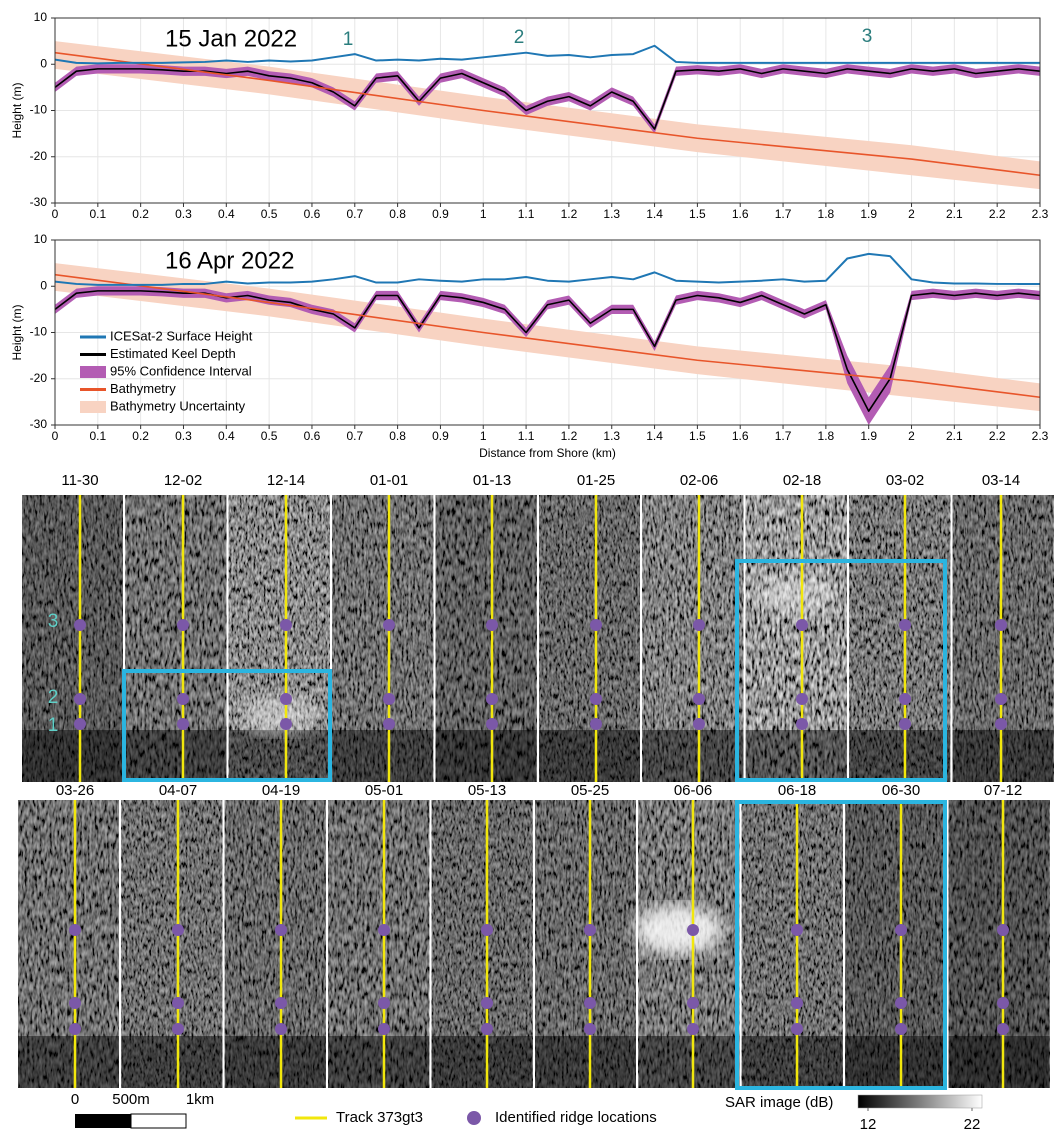 Image resolution: width=1055 pixels, height=1137 pixels. What do you see at coordinates (131, 1099) in the screenshot?
I see `scale-label: 500m` at bounding box center [131, 1099].